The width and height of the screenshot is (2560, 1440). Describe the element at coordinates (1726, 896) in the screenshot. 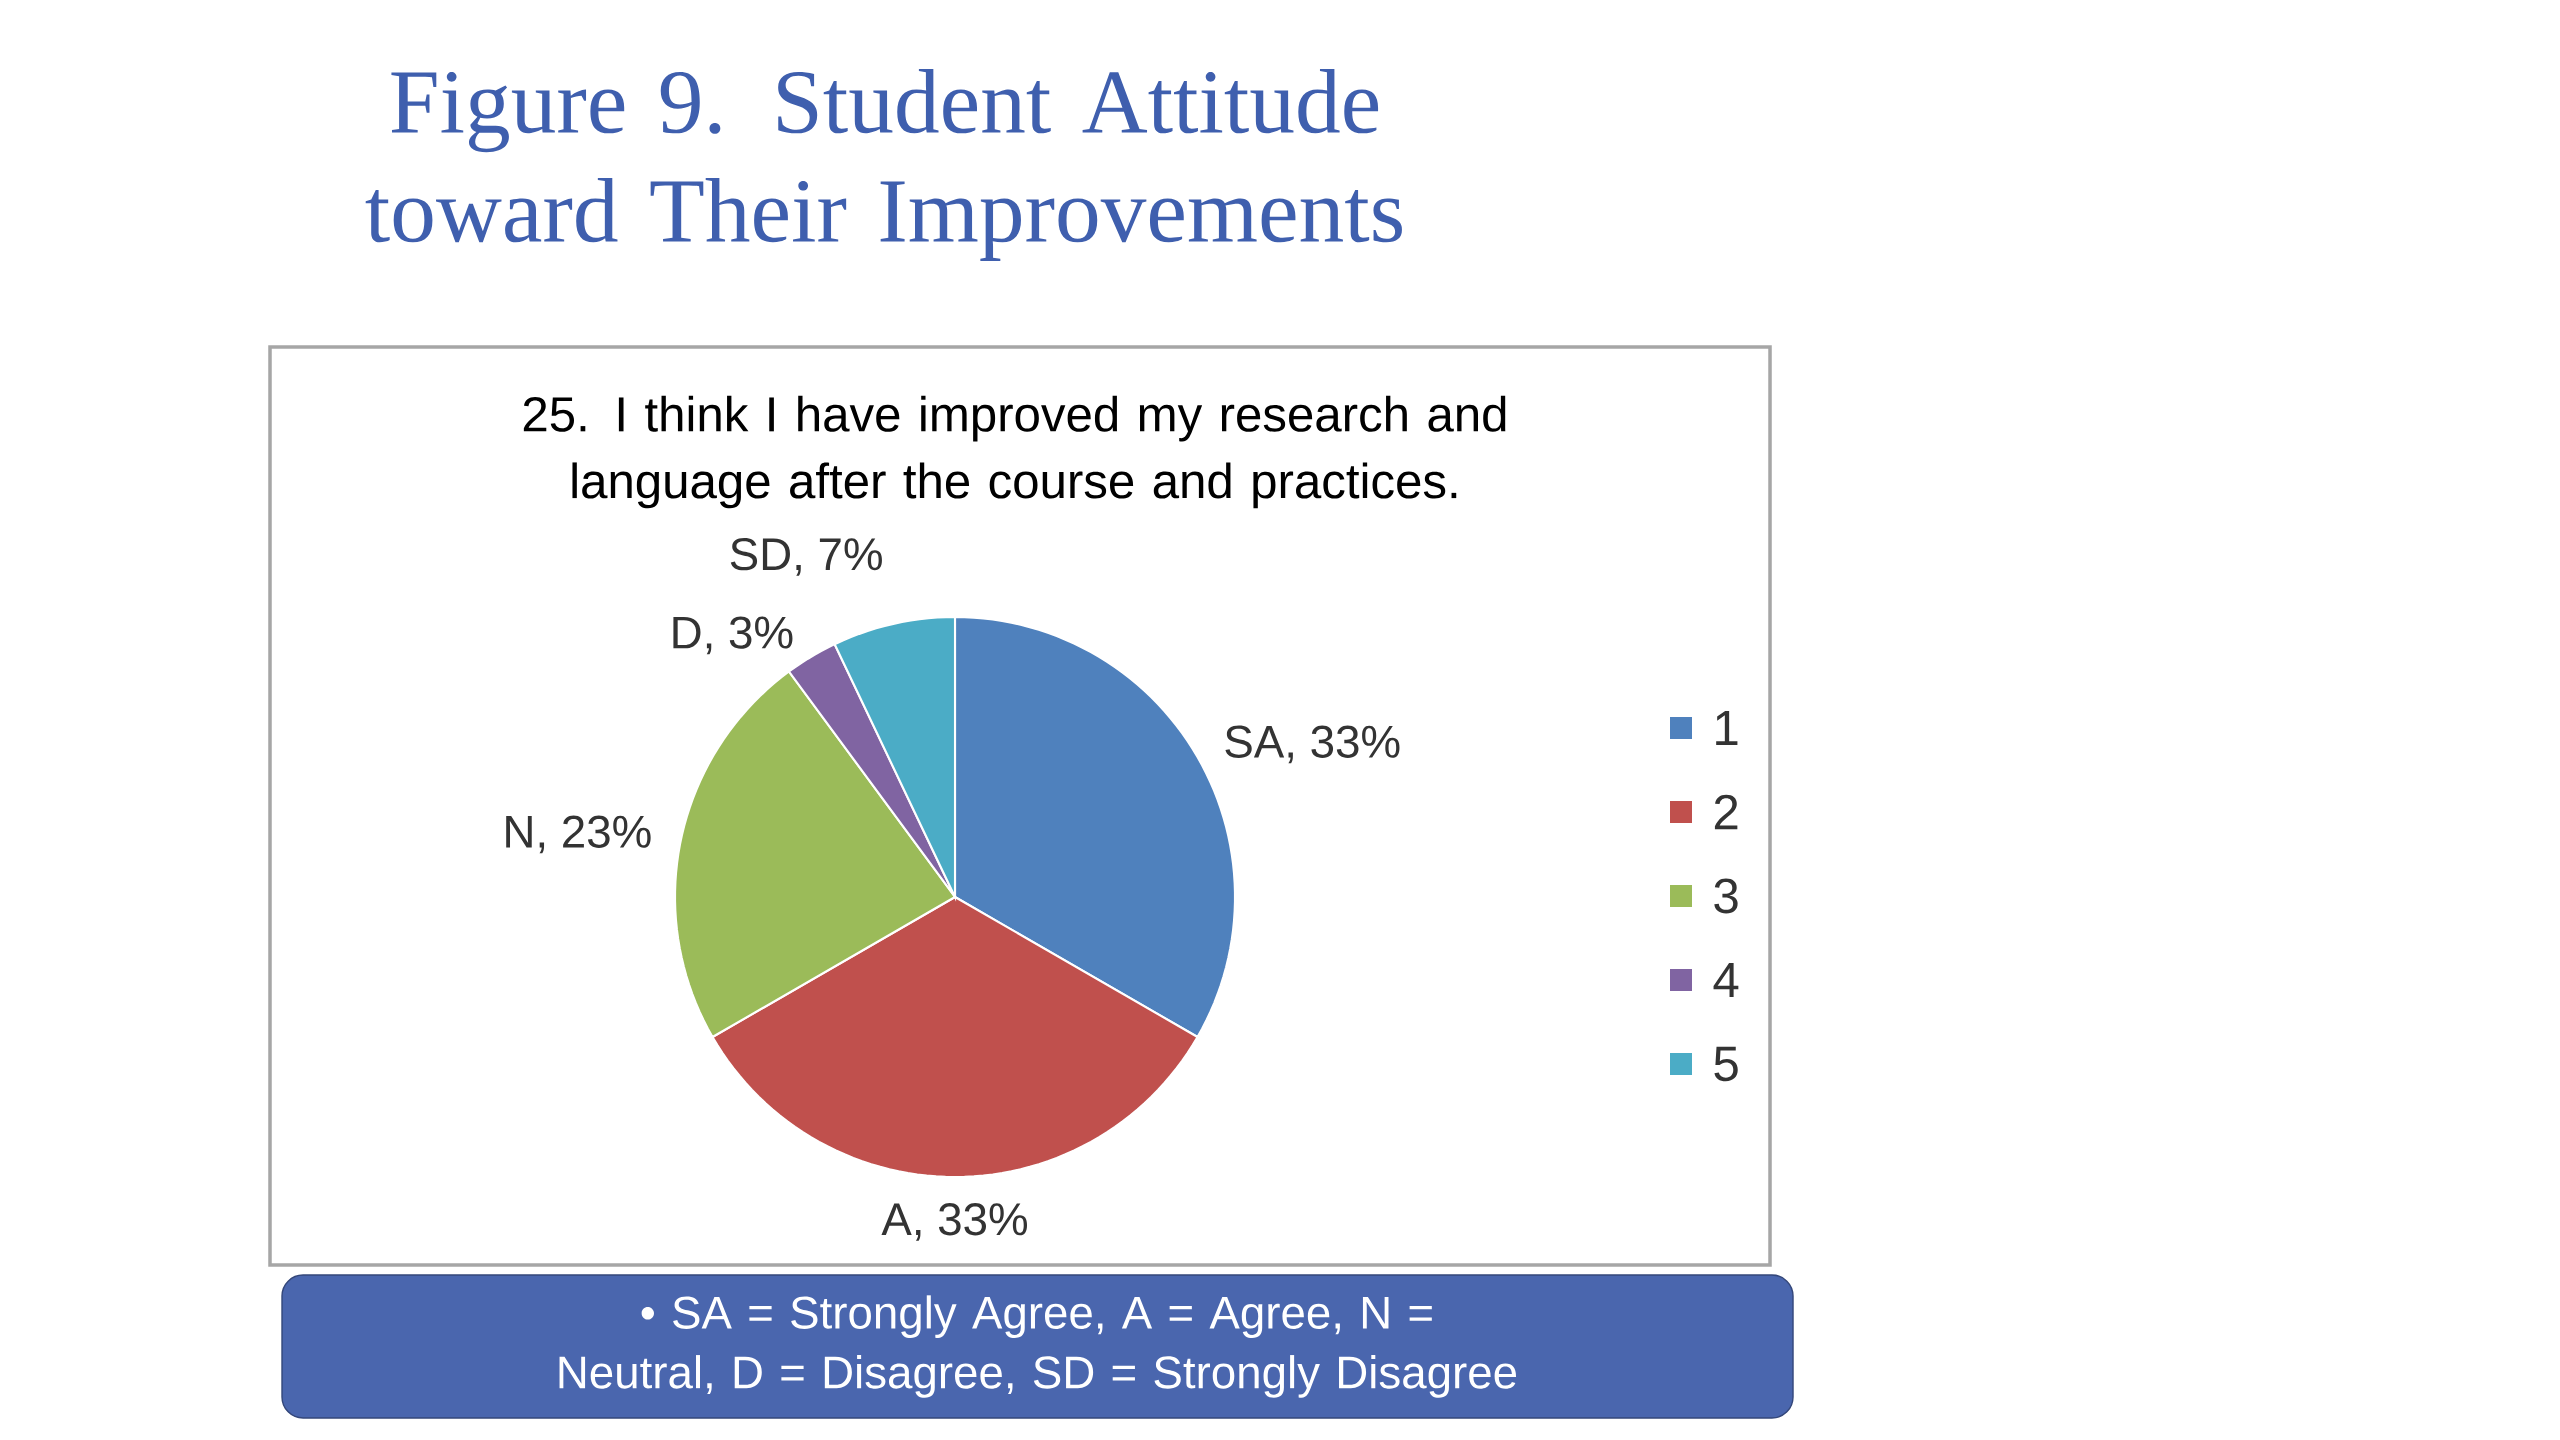

I see `legend-label: 3` at that location.